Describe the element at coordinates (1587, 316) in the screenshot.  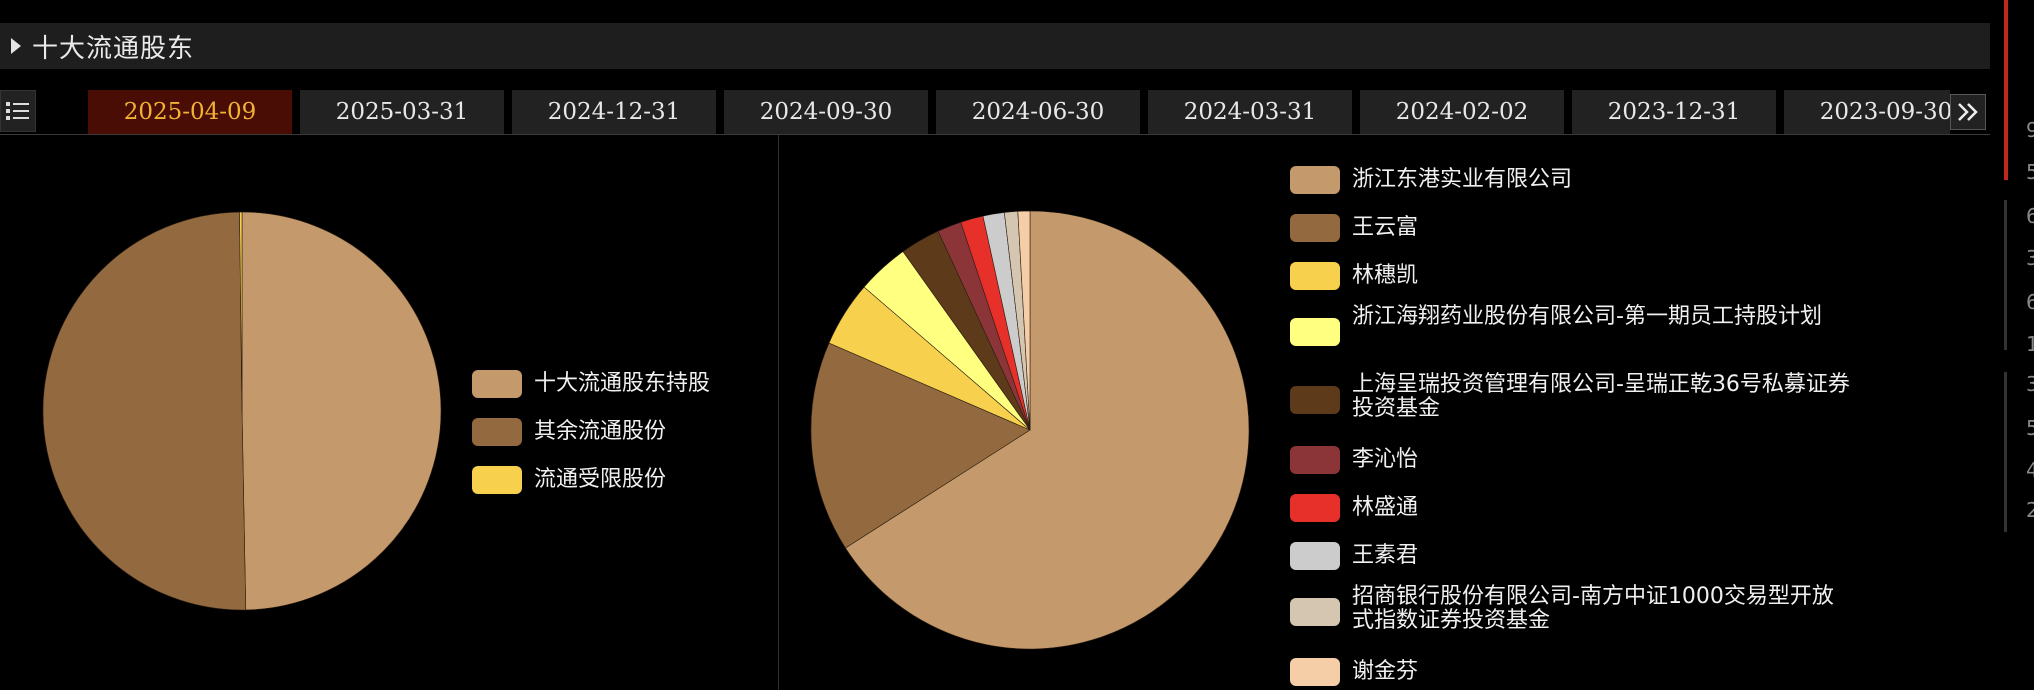
I see `legend-label: 浙江海翔药业股份有限公司-第一期员工持股计划` at that location.